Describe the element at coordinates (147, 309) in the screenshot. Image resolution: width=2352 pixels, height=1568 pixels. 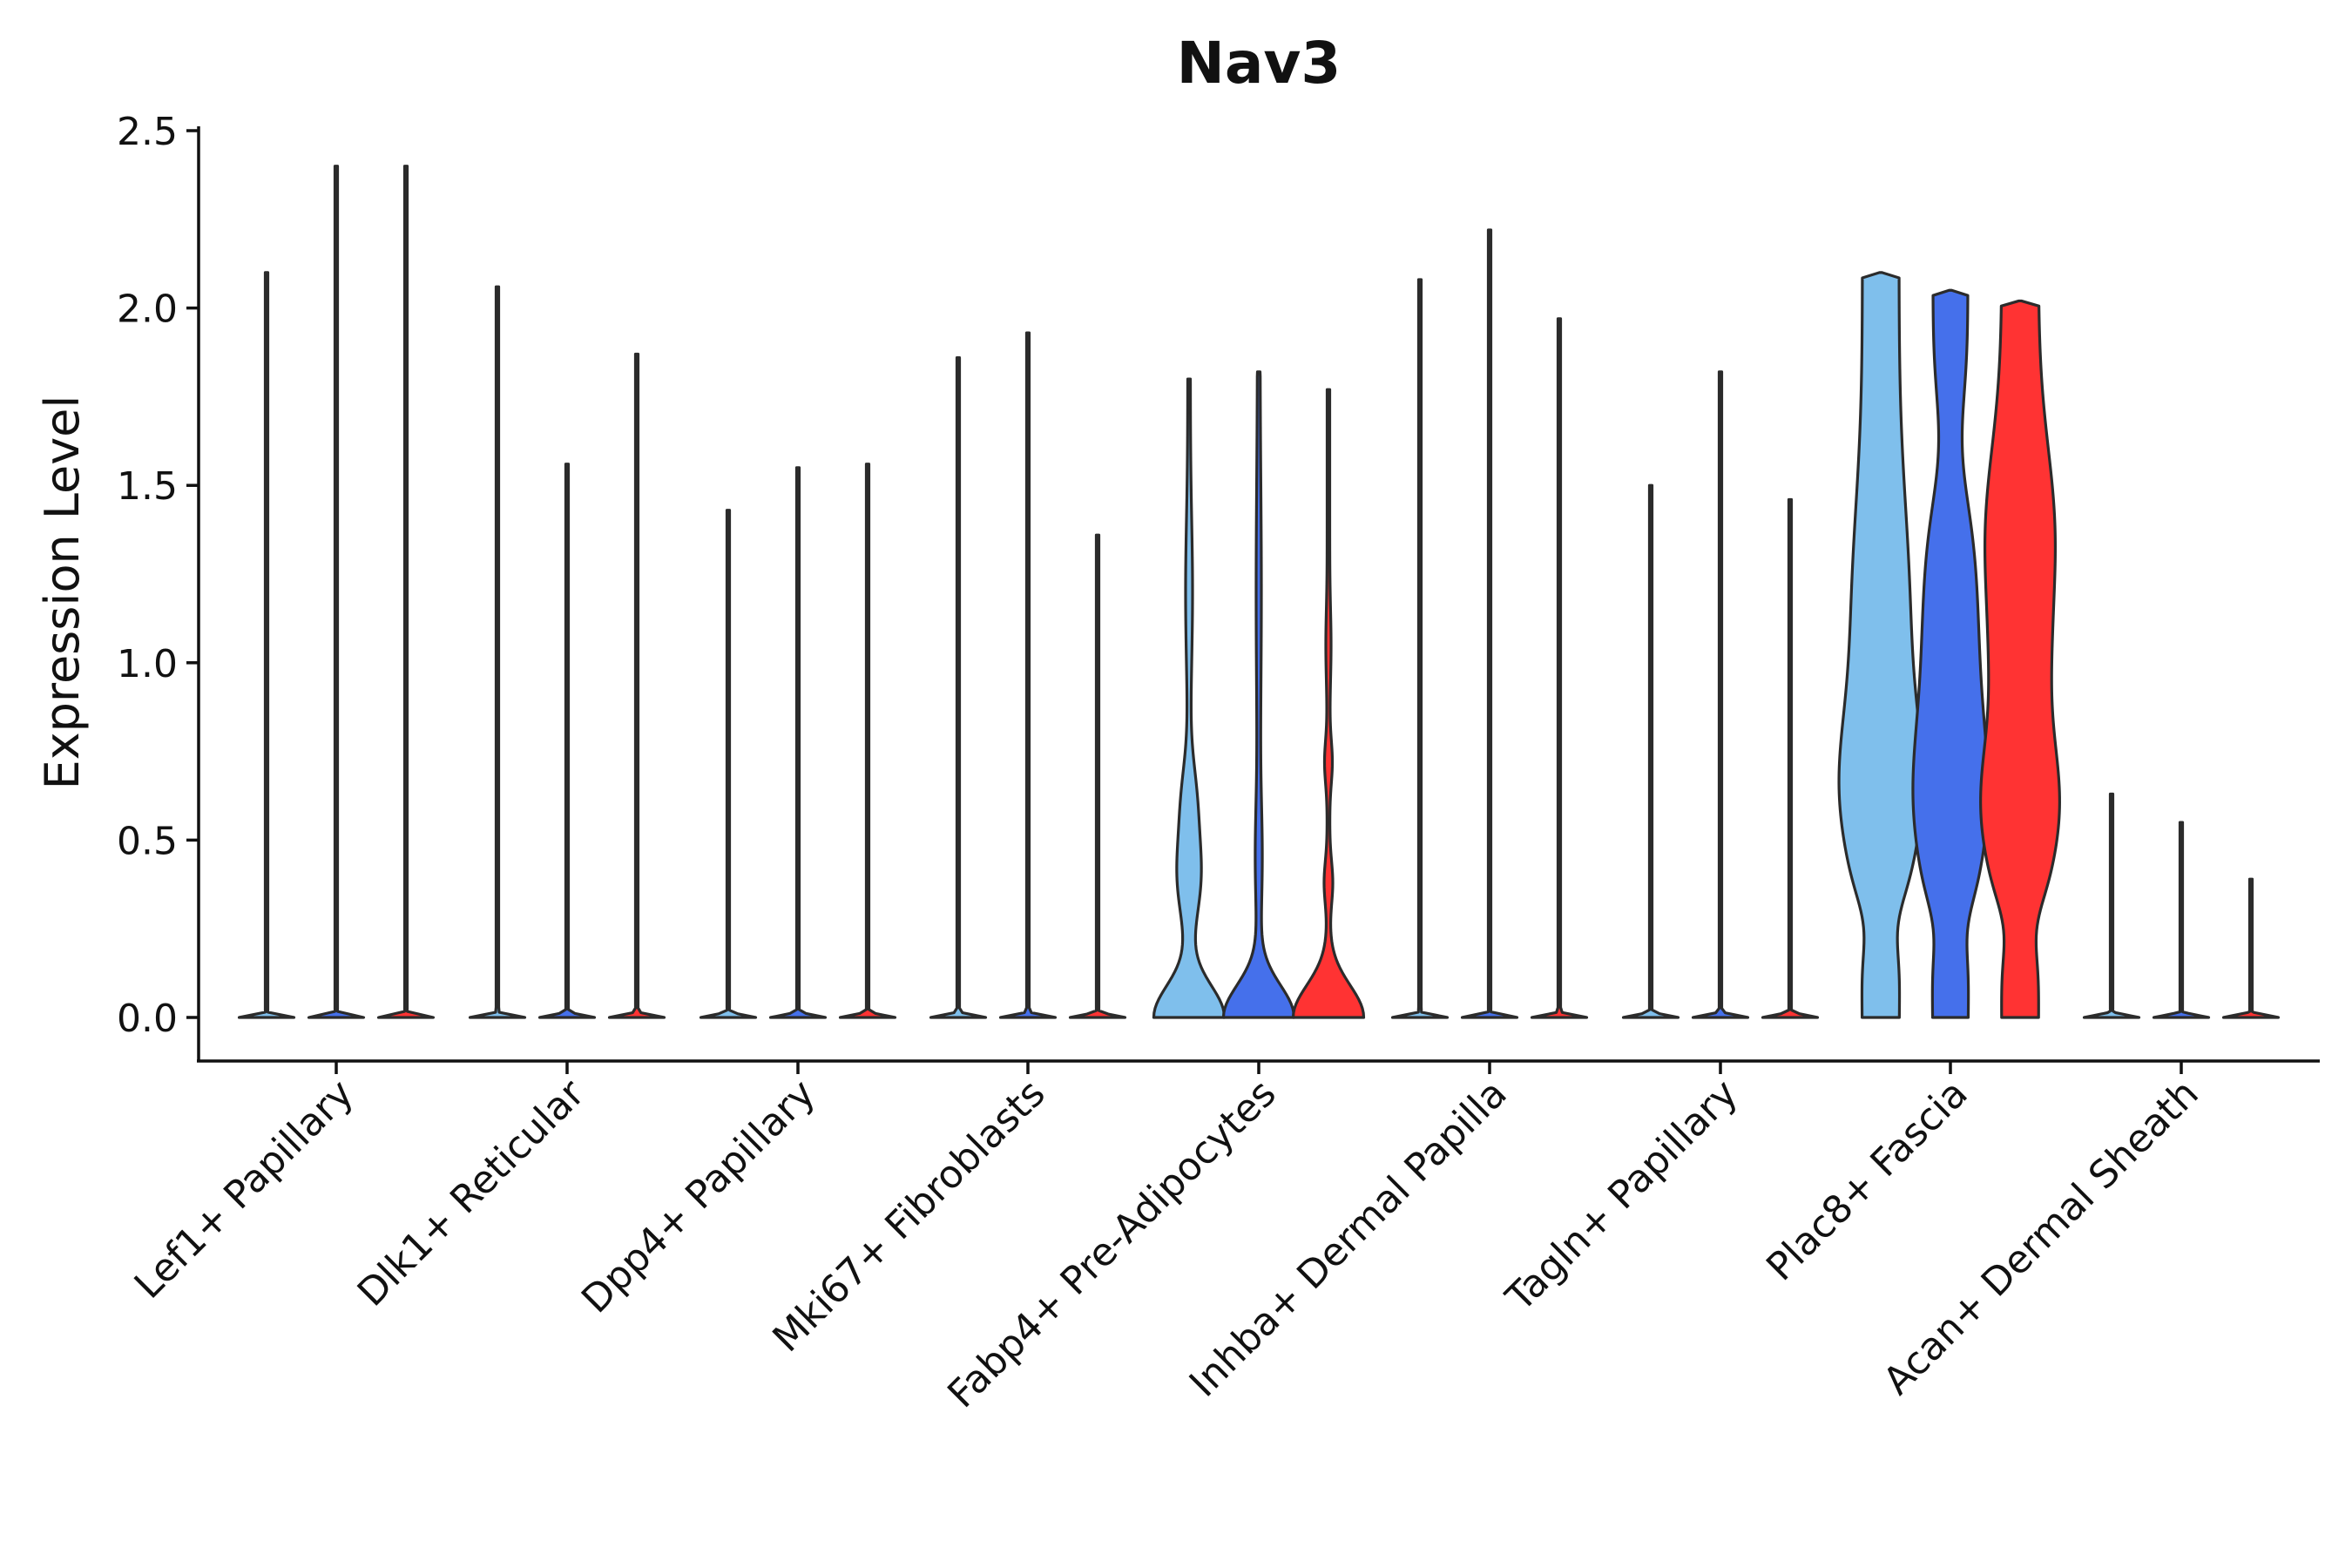
I see `y-tick-label: 2.0` at that location.